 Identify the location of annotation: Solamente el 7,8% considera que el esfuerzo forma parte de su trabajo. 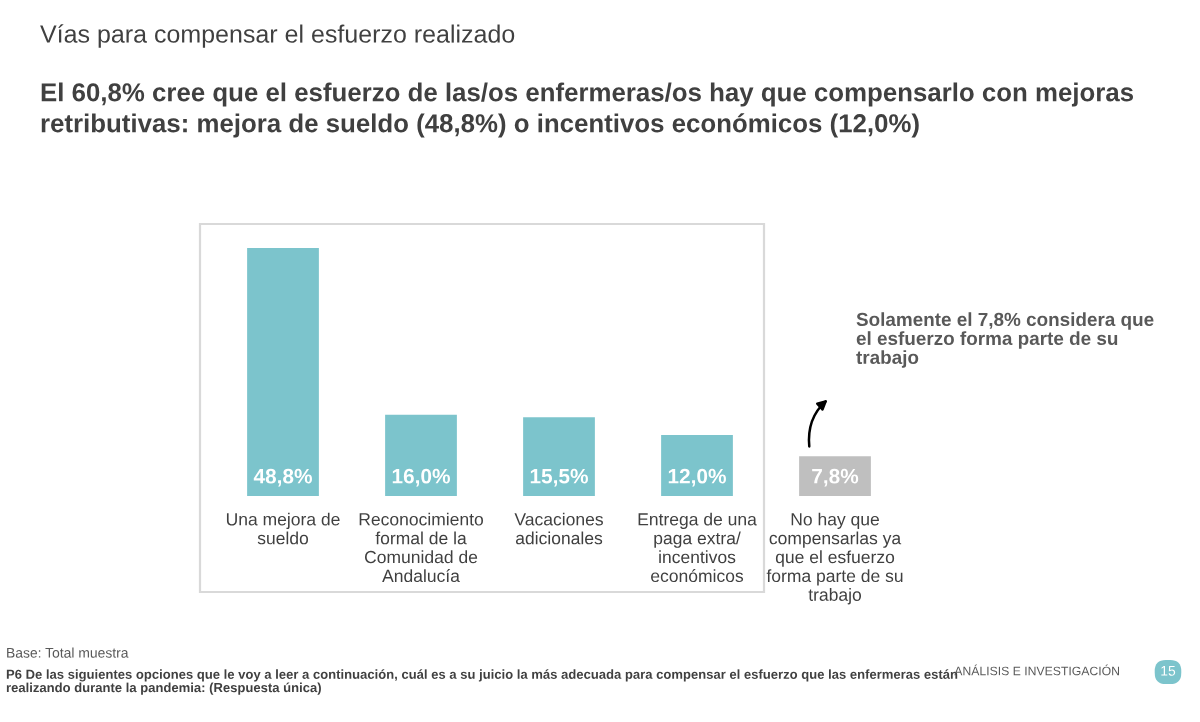
(1005, 340).